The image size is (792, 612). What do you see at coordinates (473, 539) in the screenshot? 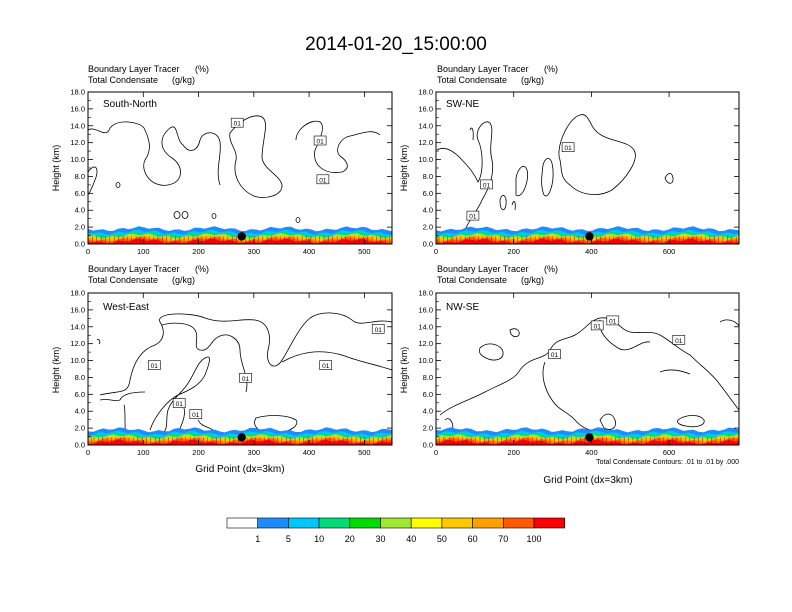
I see `colorbar-label: 60` at bounding box center [473, 539].